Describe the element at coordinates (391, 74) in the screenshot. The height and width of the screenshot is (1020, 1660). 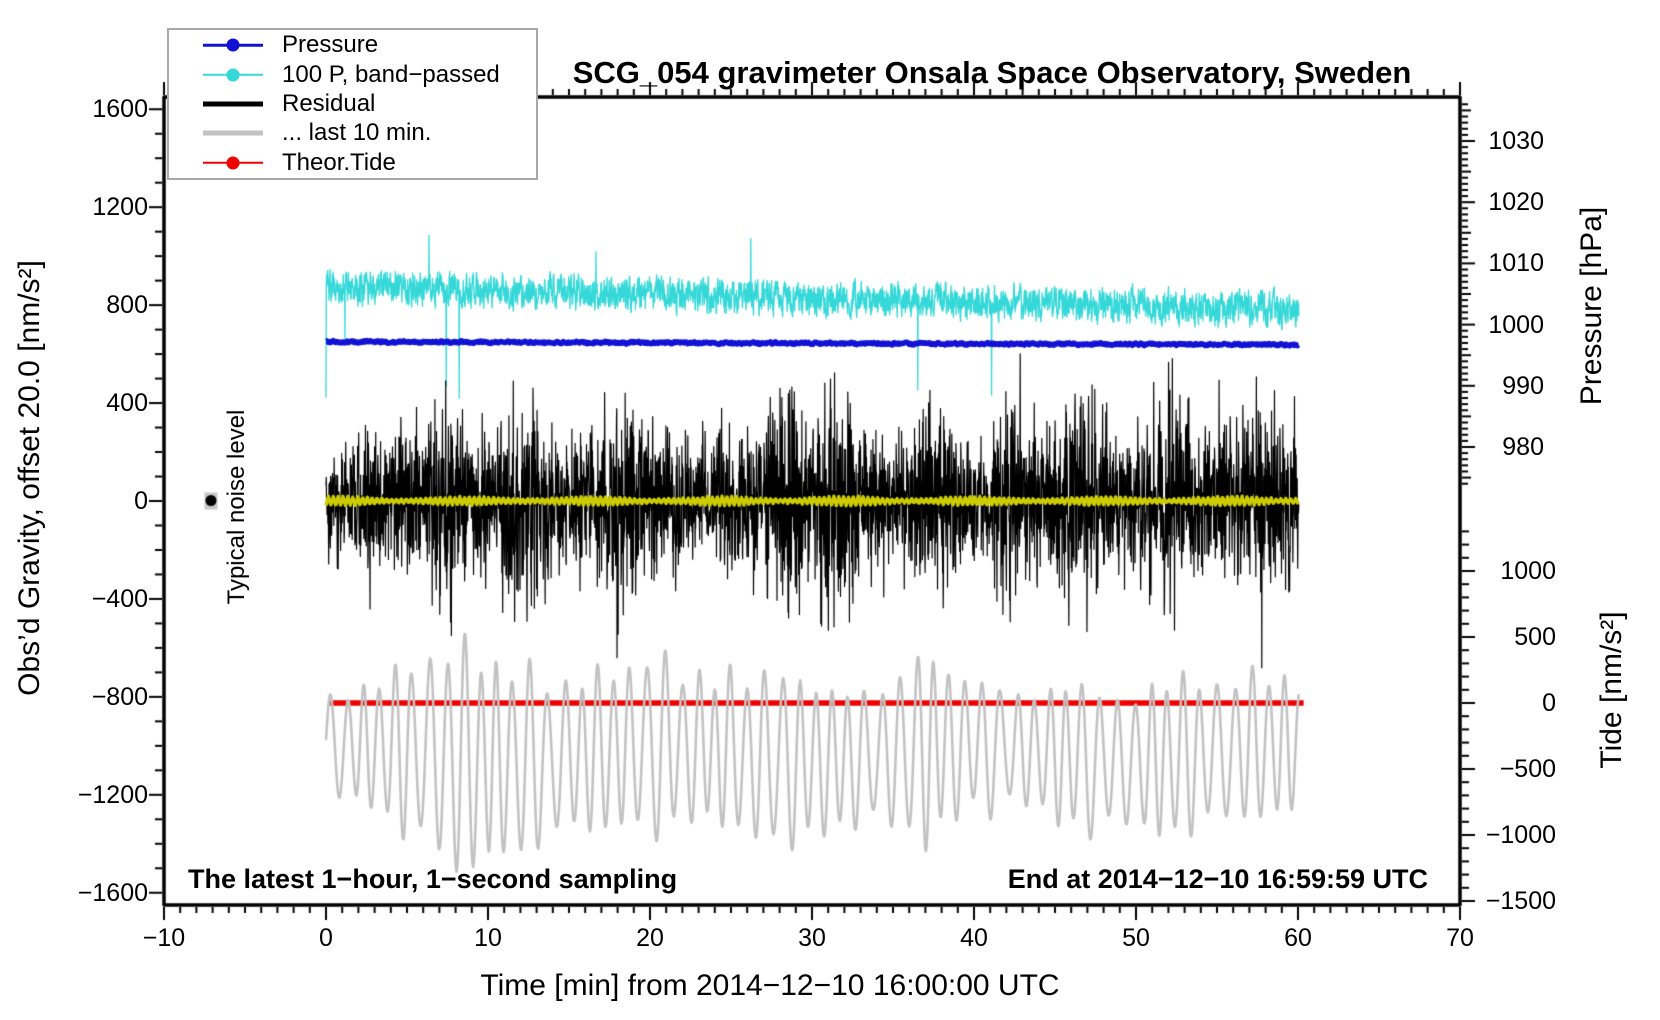
I see `legend-item-label: 100 P, band−passed` at that location.